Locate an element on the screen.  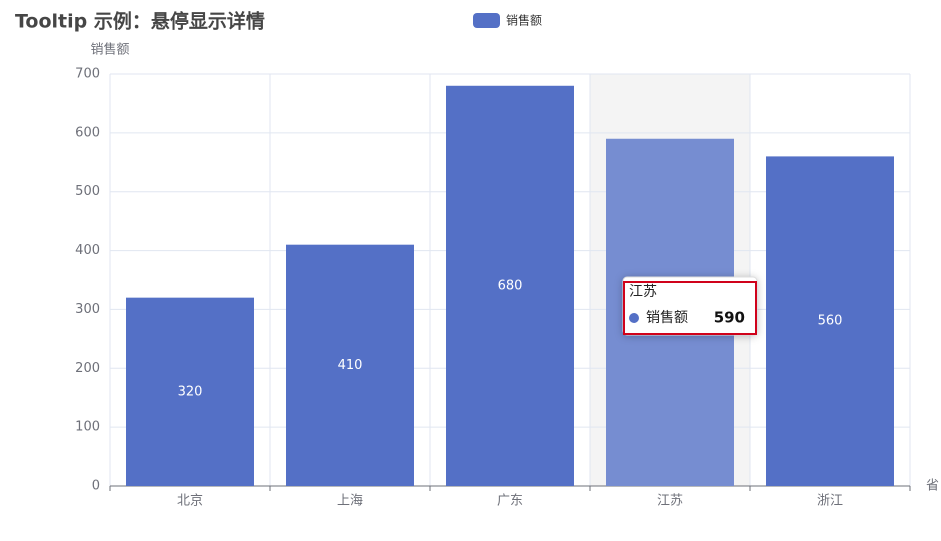
x-tick-label: 北京 is located at coordinates (190, 501).